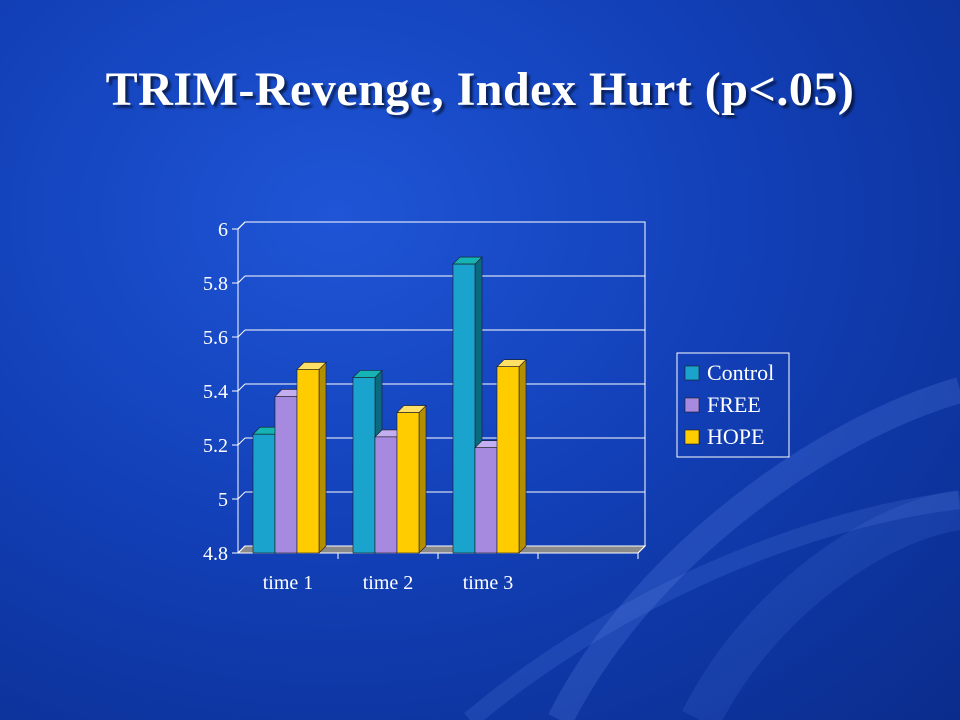 The width and height of the screenshot is (960, 720). I want to click on legend-label: HOPE, so click(735, 436).